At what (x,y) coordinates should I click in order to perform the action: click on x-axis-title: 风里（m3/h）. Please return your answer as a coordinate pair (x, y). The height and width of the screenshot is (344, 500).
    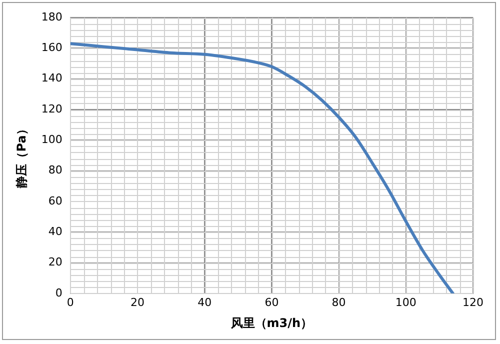
    Looking at the image, I should click on (271, 323).